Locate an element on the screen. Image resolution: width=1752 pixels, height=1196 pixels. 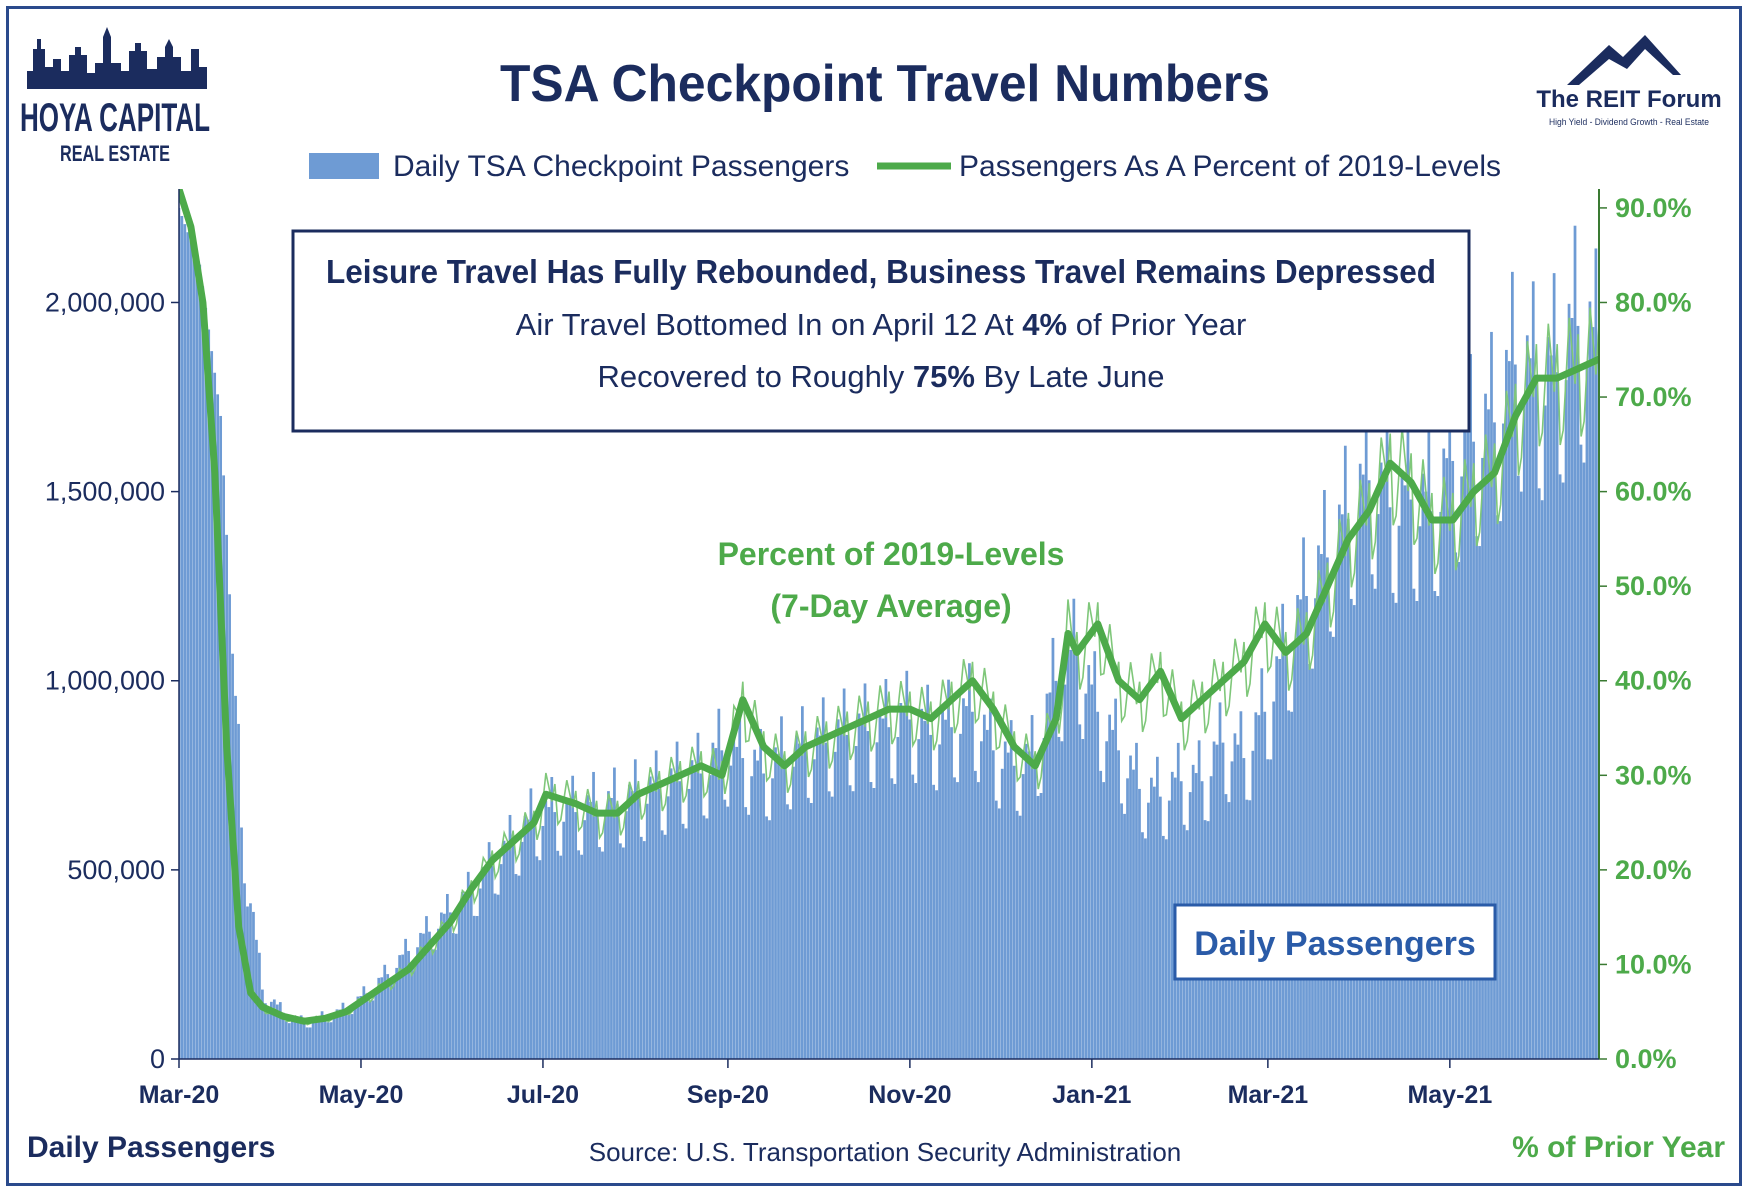
x-tick-label: Jan-21 is located at coordinates (1091, 1095).